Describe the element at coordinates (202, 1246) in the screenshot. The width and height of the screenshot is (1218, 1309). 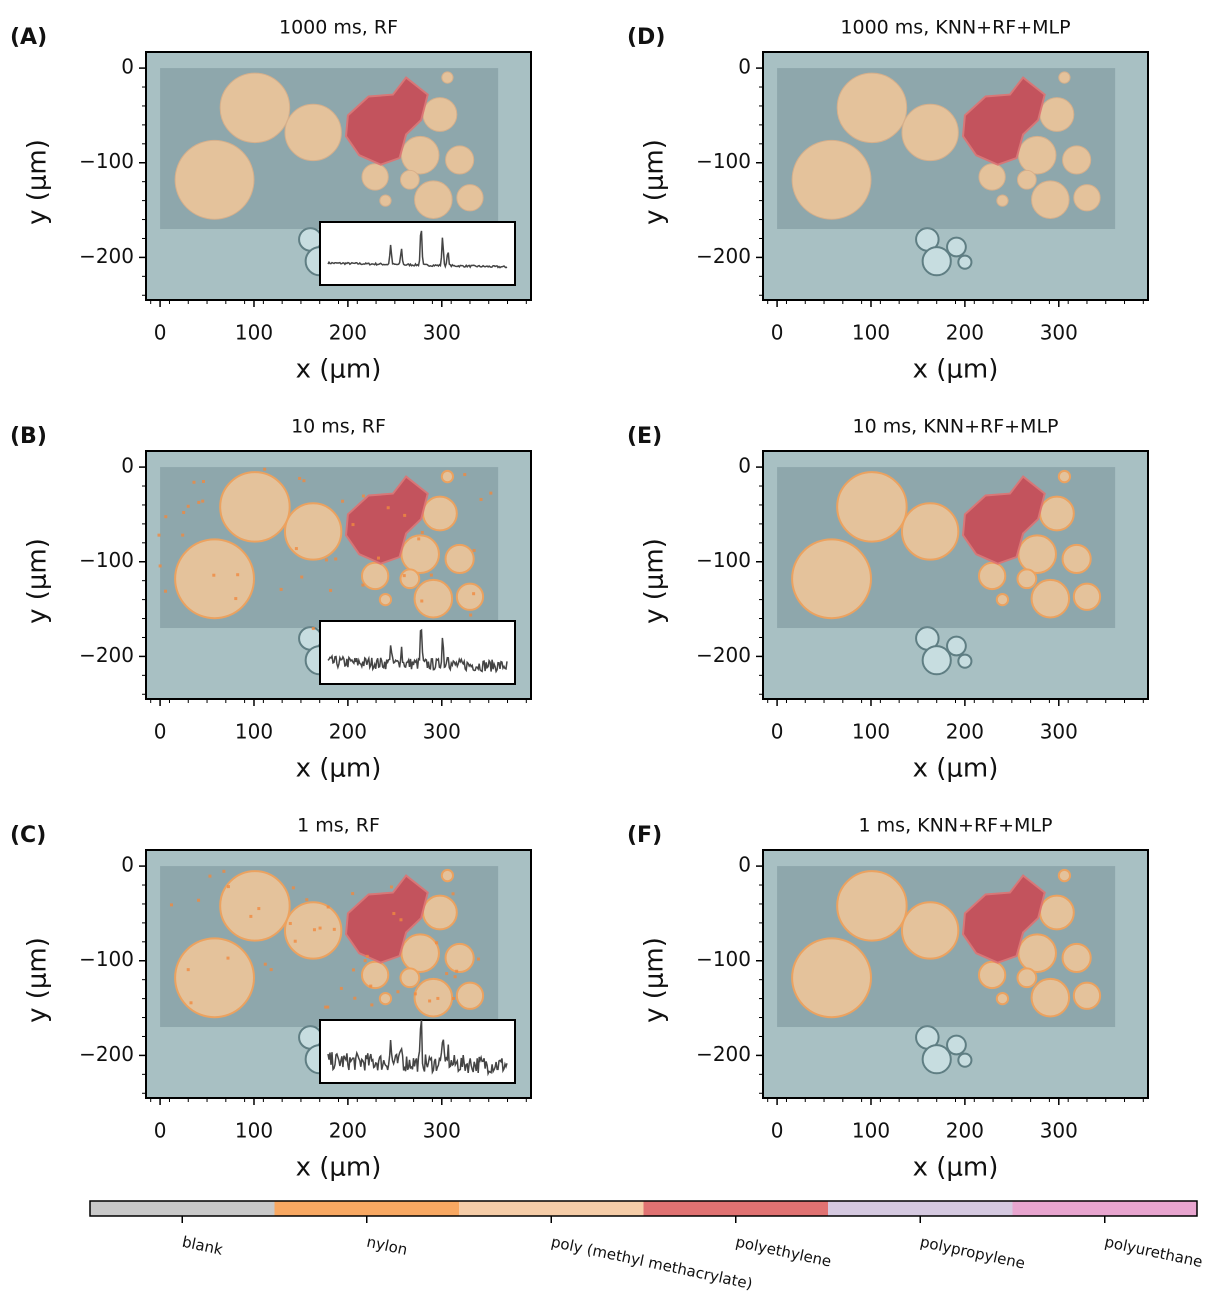
I see `colorbar-label: blank` at that location.